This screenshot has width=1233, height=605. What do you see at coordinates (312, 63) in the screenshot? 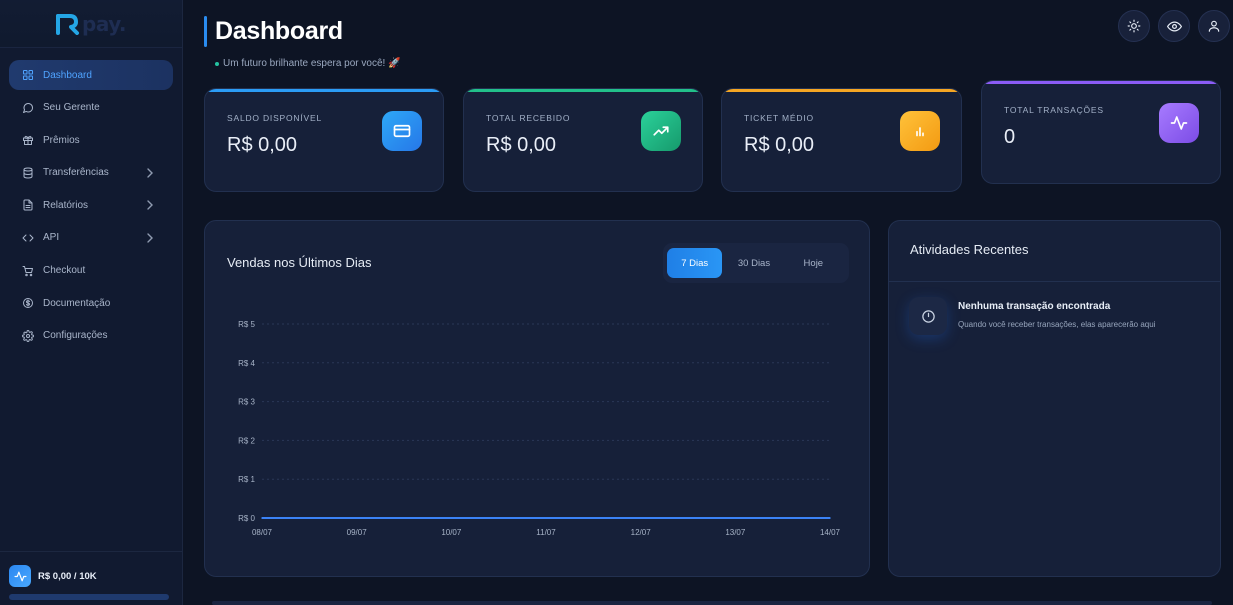
I see `subtitle-text: Um futuro brilhante espera por você! 🚀` at bounding box center [312, 63].